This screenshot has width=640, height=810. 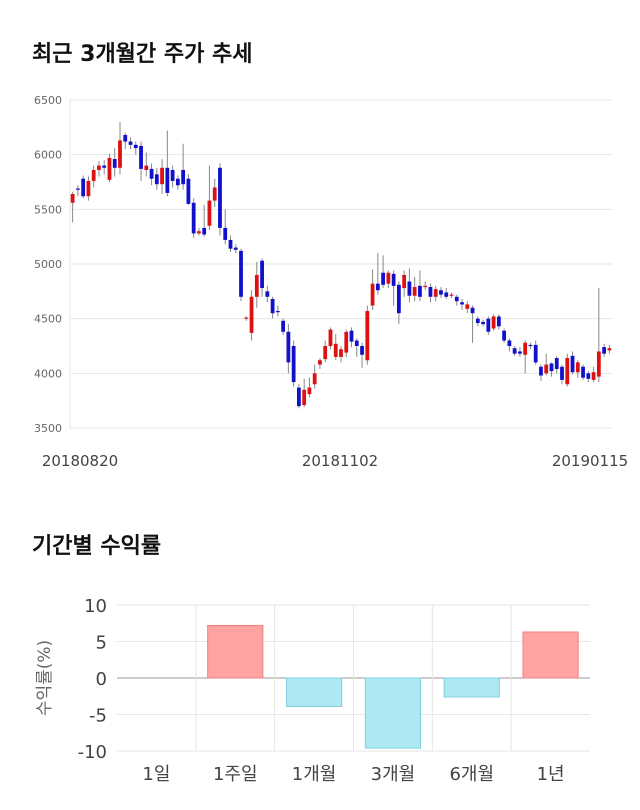 What do you see at coordinates (48, 209) in the screenshot?
I see `candle-y-tick-label: 5500` at bounding box center [48, 209].